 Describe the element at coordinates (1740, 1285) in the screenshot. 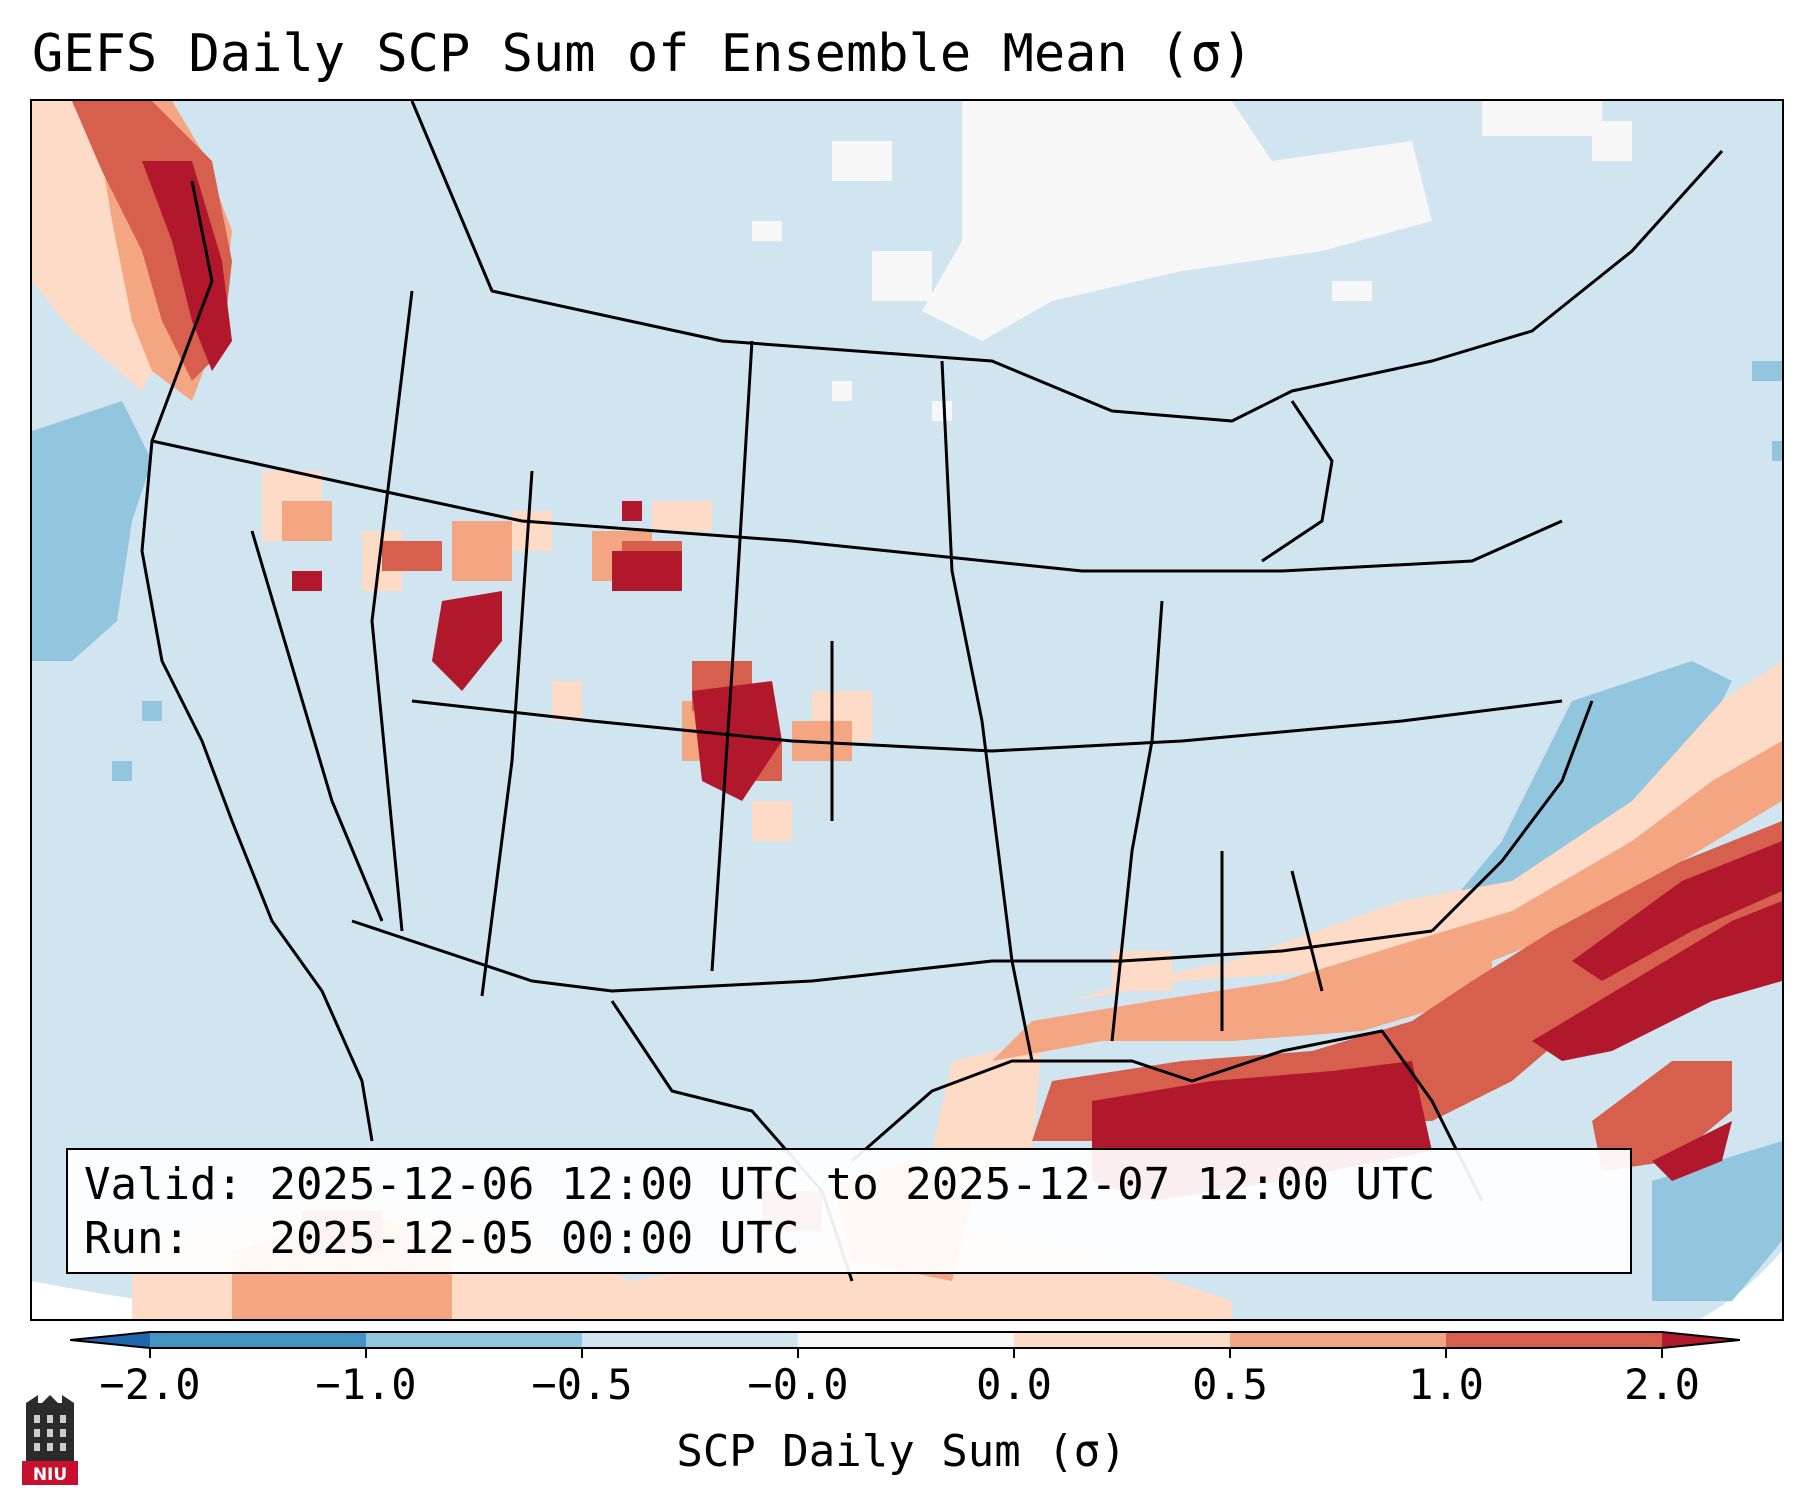

I see `domain-edge-right` at that location.